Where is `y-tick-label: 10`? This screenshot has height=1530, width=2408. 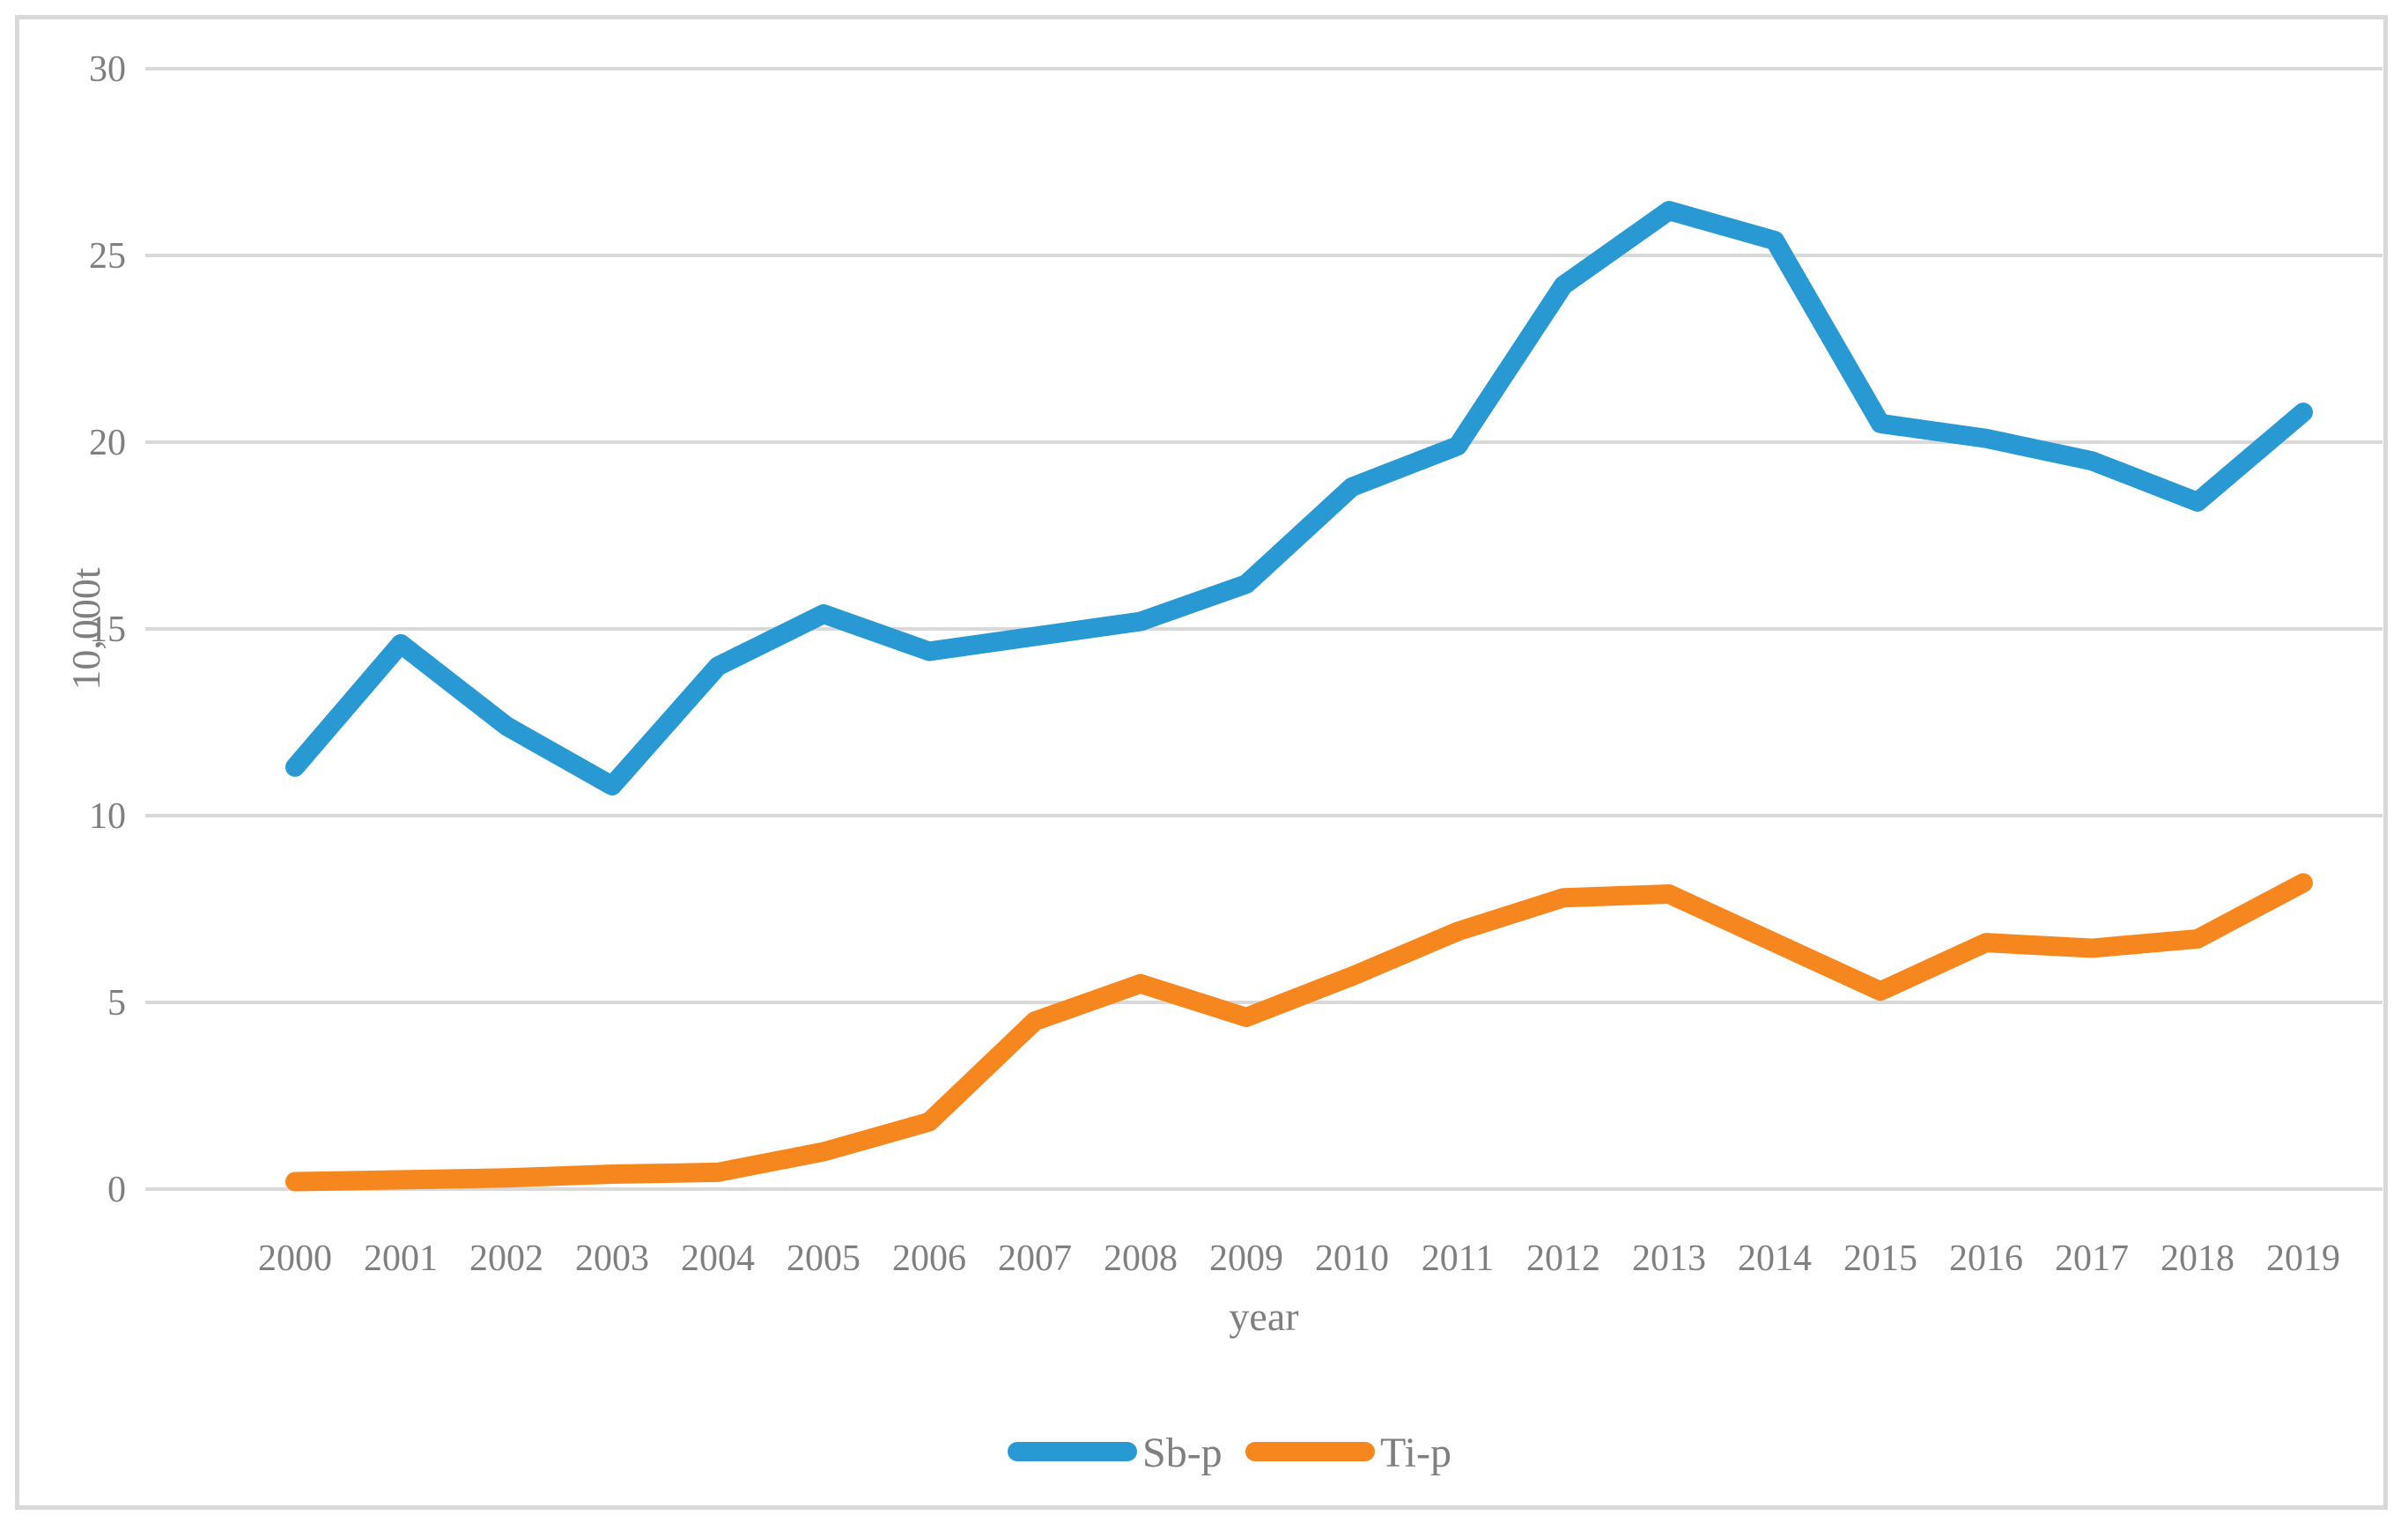 y-tick-label: 10 is located at coordinates (107, 816).